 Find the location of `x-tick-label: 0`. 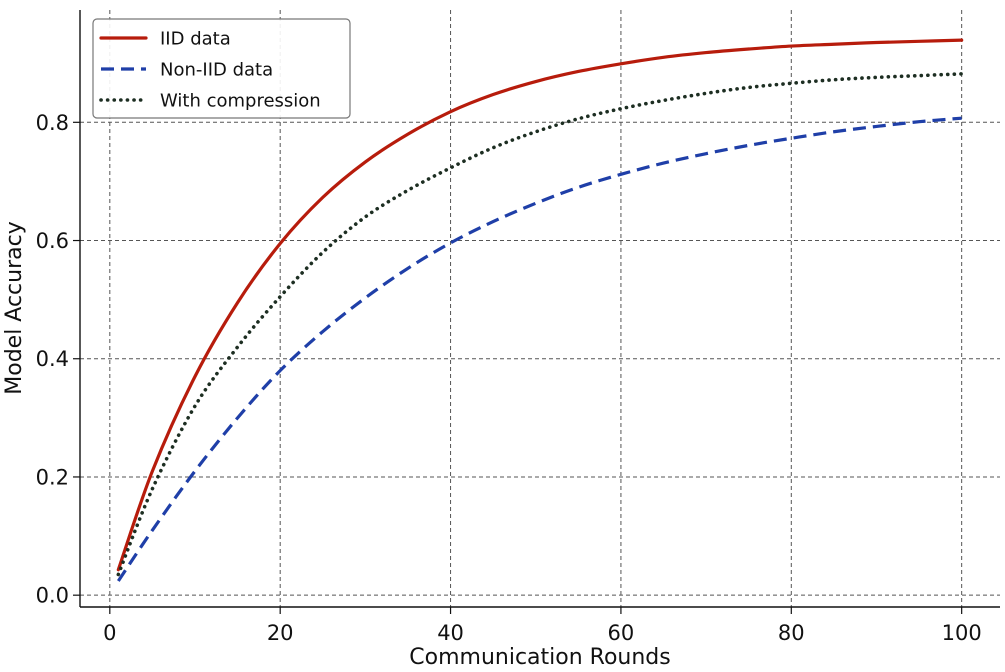

x-tick-label: 0 is located at coordinates (109, 633).